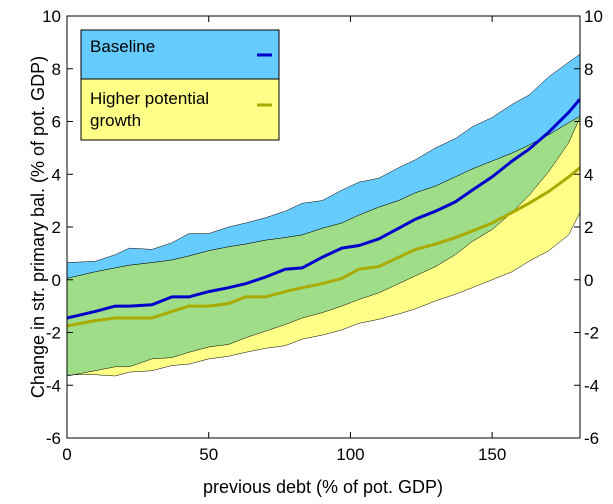 This screenshot has height=504, width=613. Describe the element at coordinates (56, 122) in the screenshot. I see `y-tick-label: 6` at that location.